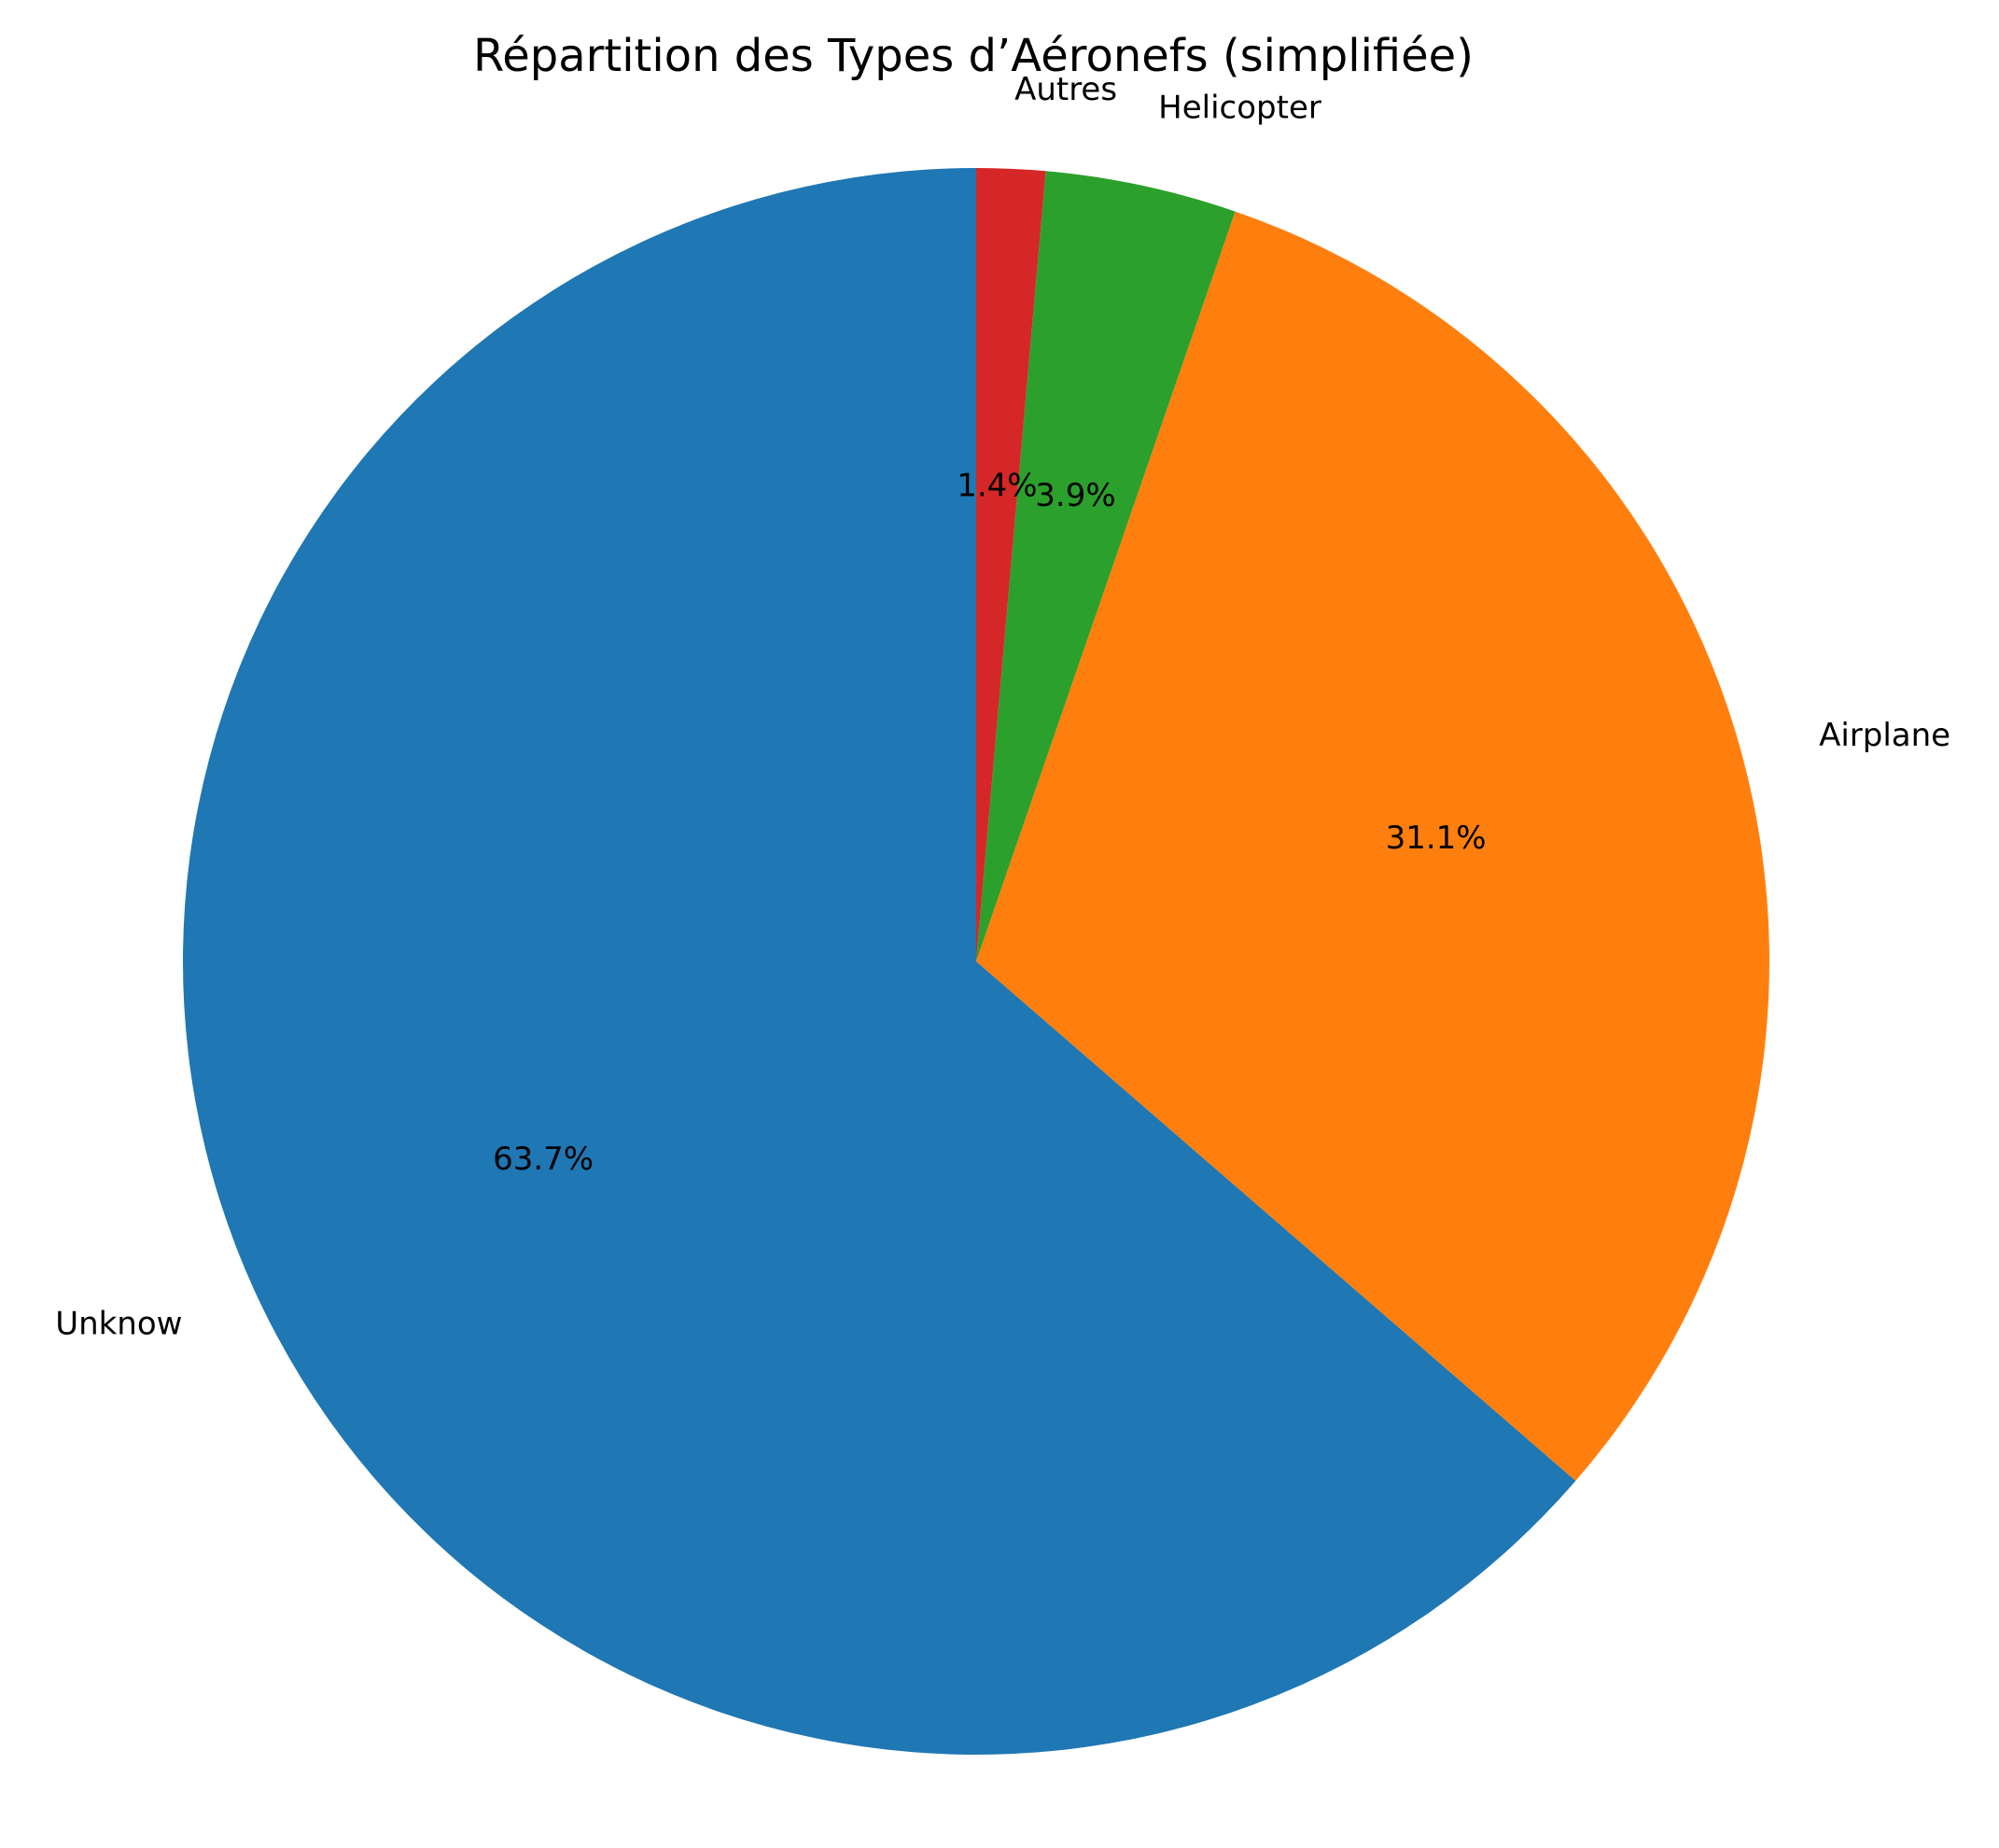 The image size is (1999, 1848). What do you see at coordinates (118, 1323) in the screenshot?
I see `slice-label-unknow: Unknow` at bounding box center [118, 1323].